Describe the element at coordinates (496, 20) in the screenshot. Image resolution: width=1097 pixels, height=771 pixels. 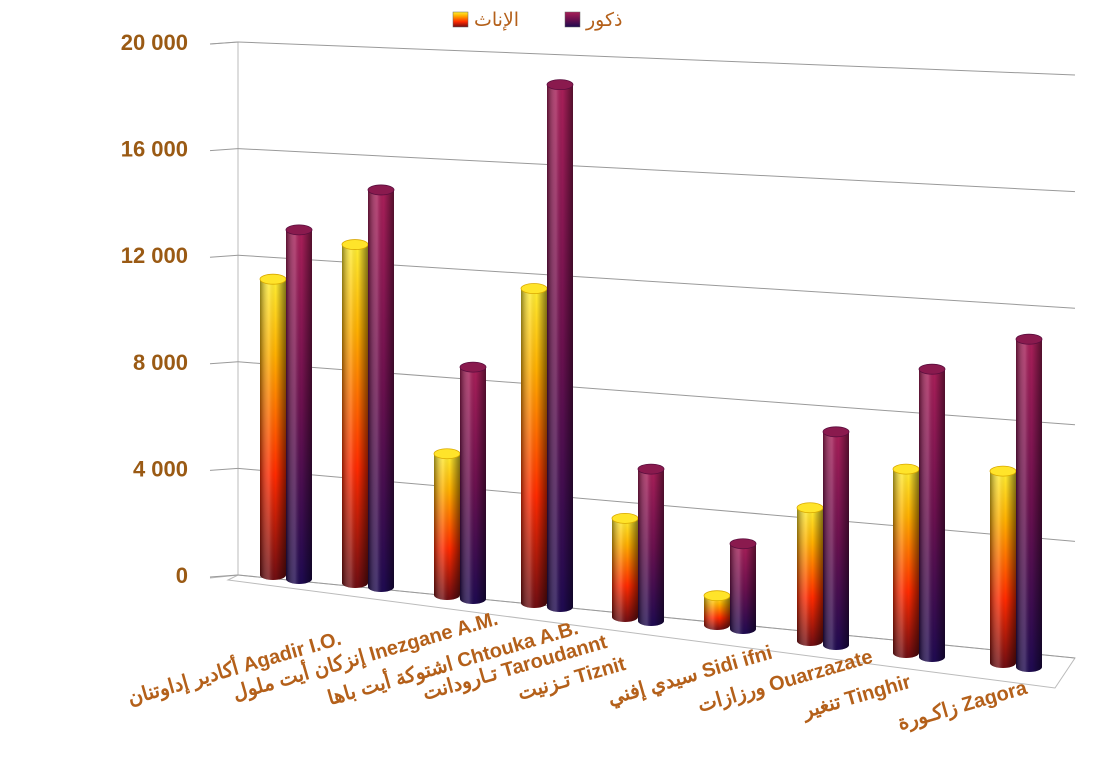
I see `legend-label-female: الإناث` at that location.